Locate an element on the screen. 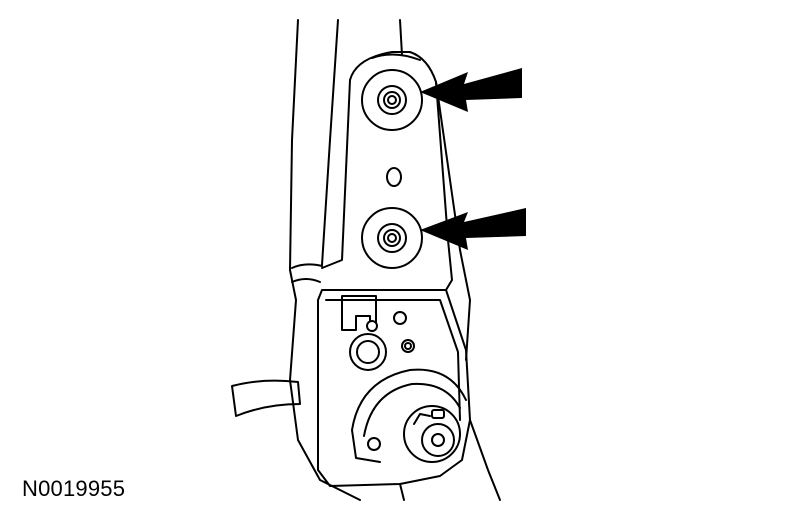 The image size is (800, 520). figure-reference-number: N0019955 is located at coordinates (74, 488).